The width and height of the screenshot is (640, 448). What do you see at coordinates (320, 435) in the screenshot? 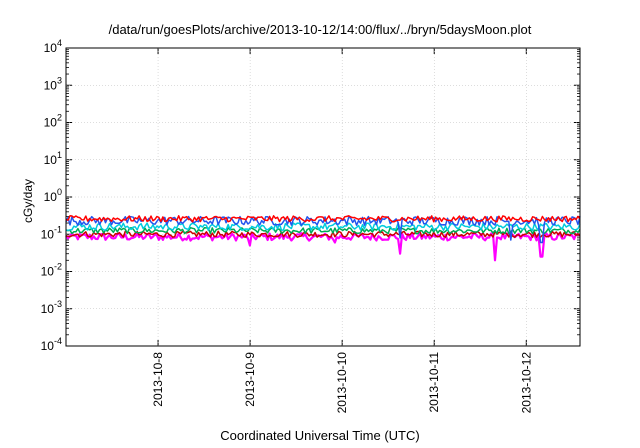
I see `x-axis-label: Coordinated Universal Time (UTC)` at bounding box center [320, 435].